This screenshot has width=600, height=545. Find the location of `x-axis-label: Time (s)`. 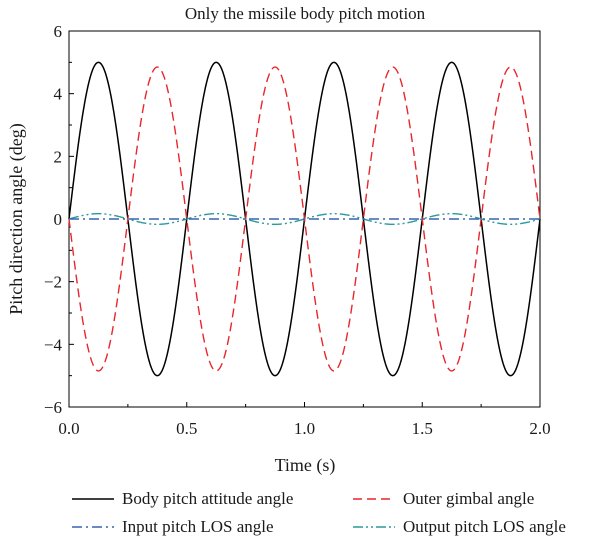

x-axis-label: Time (s) is located at coordinates (305, 465).